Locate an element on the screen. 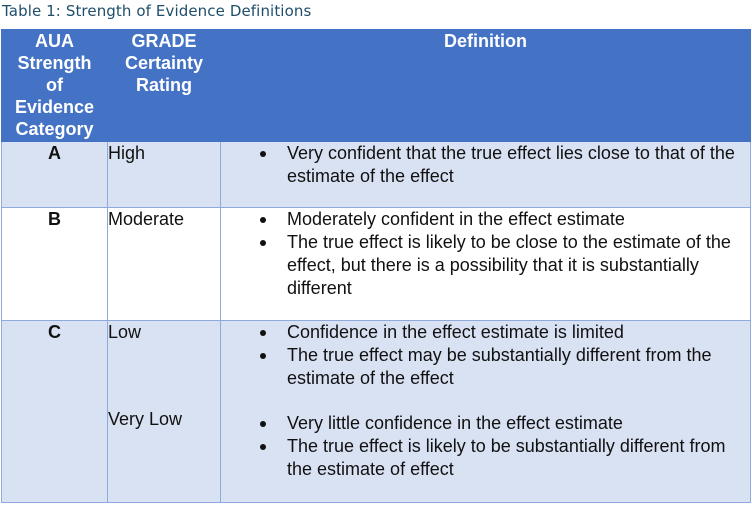 Image resolution: width=752 pixels, height=508 pixels. rating-cell: Moderate is located at coordinates (164, 264).